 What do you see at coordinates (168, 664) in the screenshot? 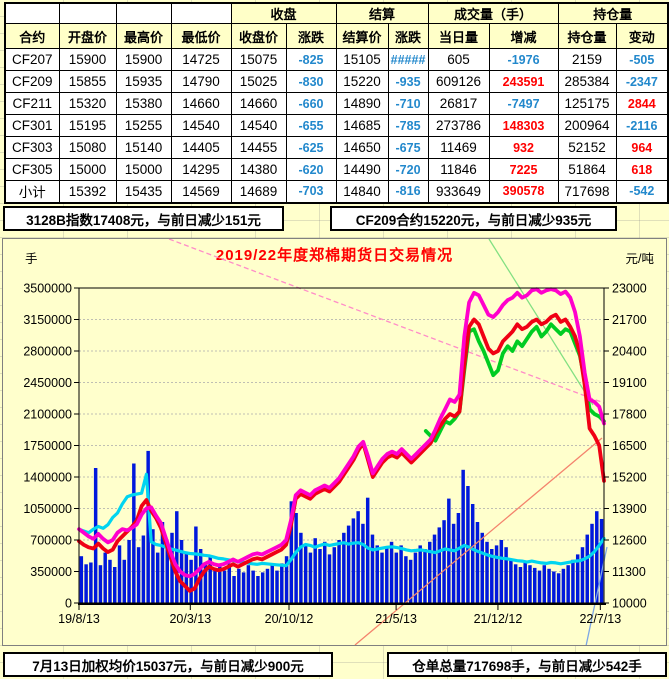
I see `weighted-avg-note-box: 7月13日加权均价15037元，与前日减少900元` at bounding box center [168, 664].